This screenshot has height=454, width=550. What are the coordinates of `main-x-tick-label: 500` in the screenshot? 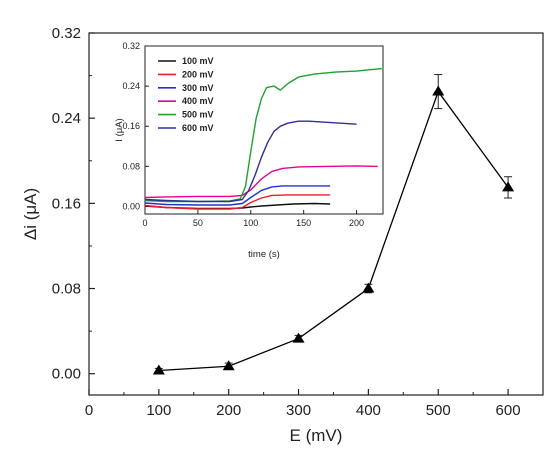 It's located at (438, 410).